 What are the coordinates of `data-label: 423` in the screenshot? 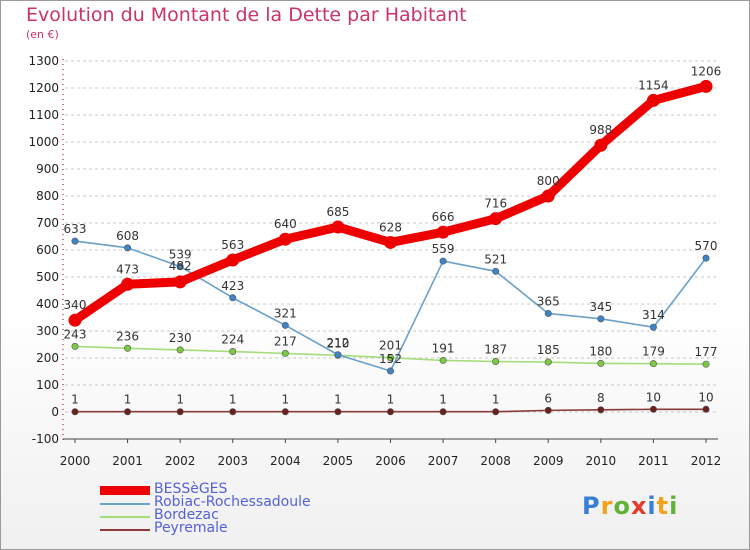 It's located at (232, 286).